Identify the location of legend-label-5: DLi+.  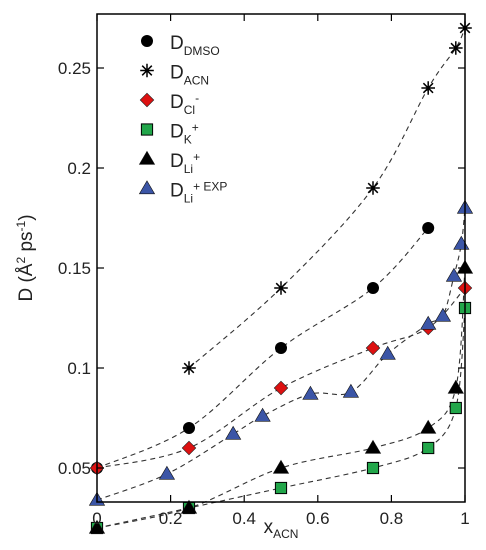
(185, 163).